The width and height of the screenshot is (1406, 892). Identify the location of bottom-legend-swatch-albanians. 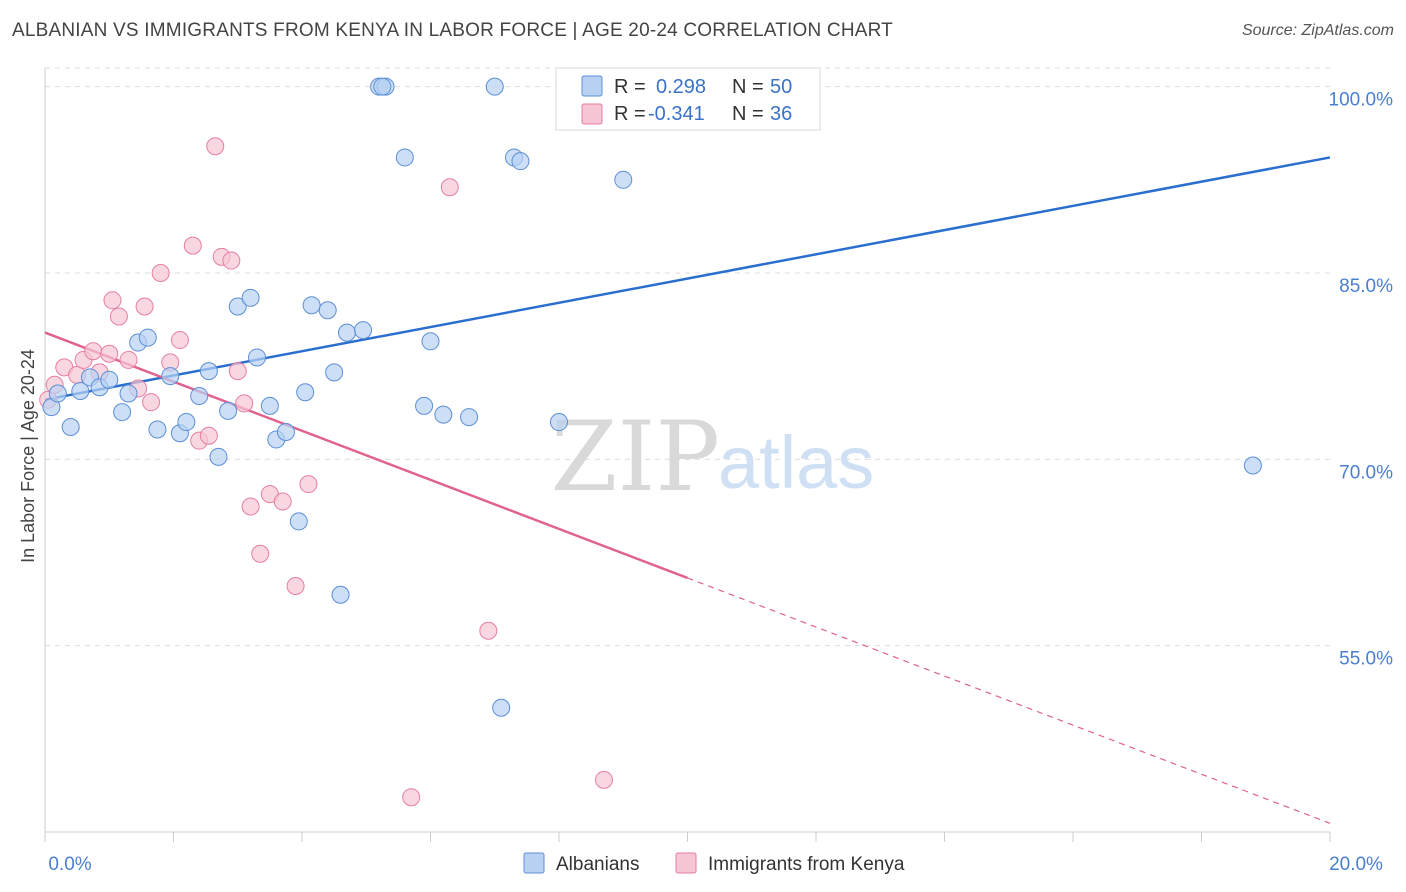
(534, 863).